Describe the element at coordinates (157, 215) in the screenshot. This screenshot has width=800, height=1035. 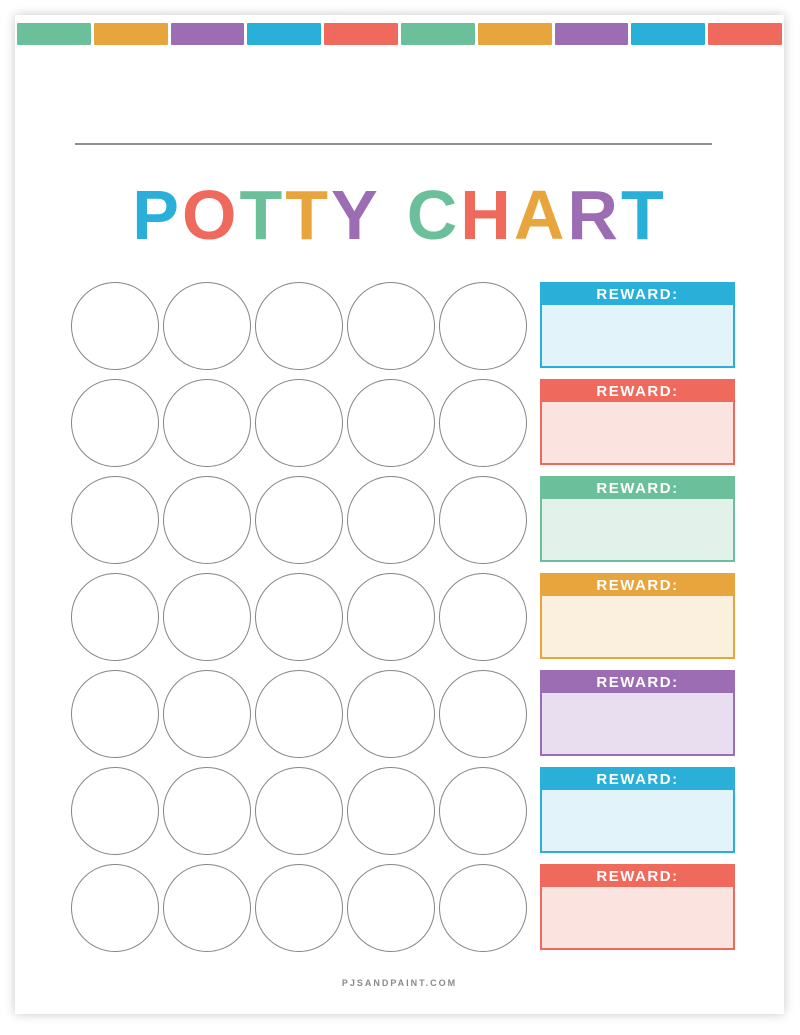
I see `title-letter: P` at that location.